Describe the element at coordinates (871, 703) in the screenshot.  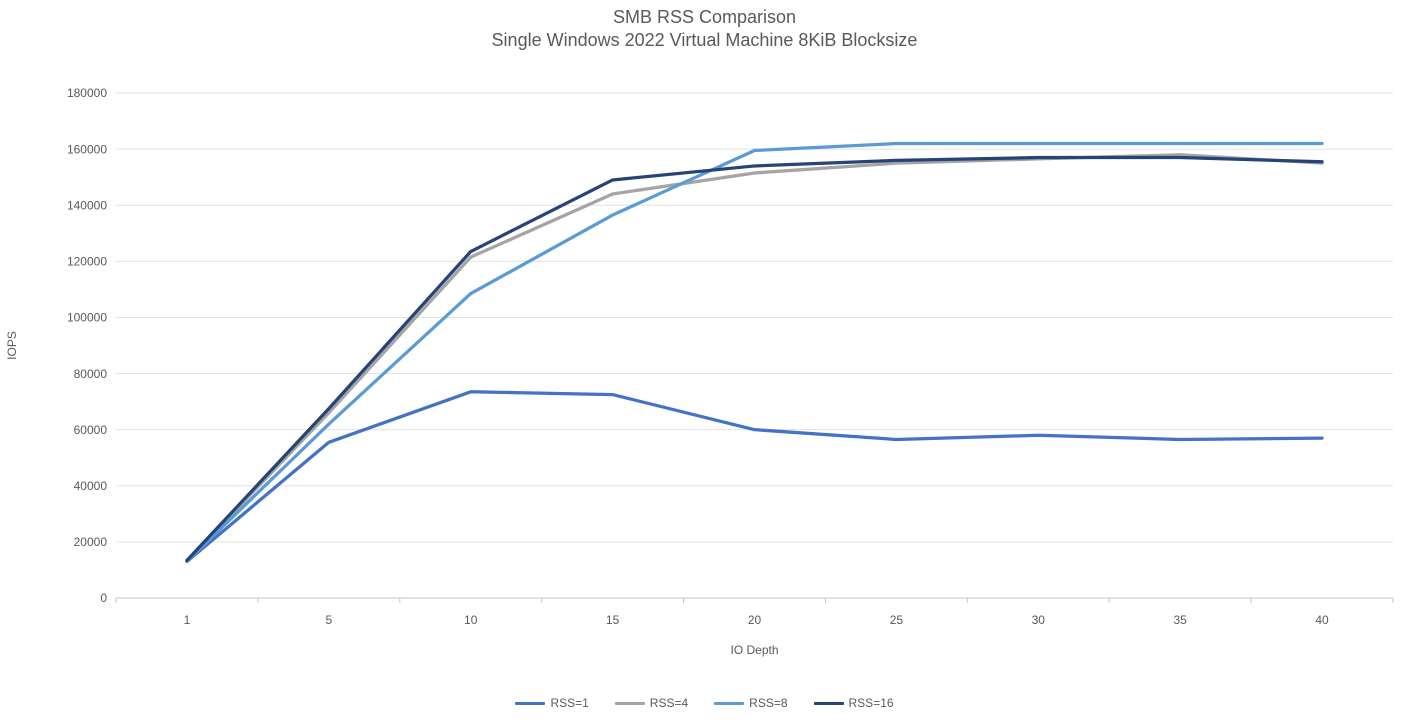
I see `legend-label-rss-16: RSS=16` at that location.